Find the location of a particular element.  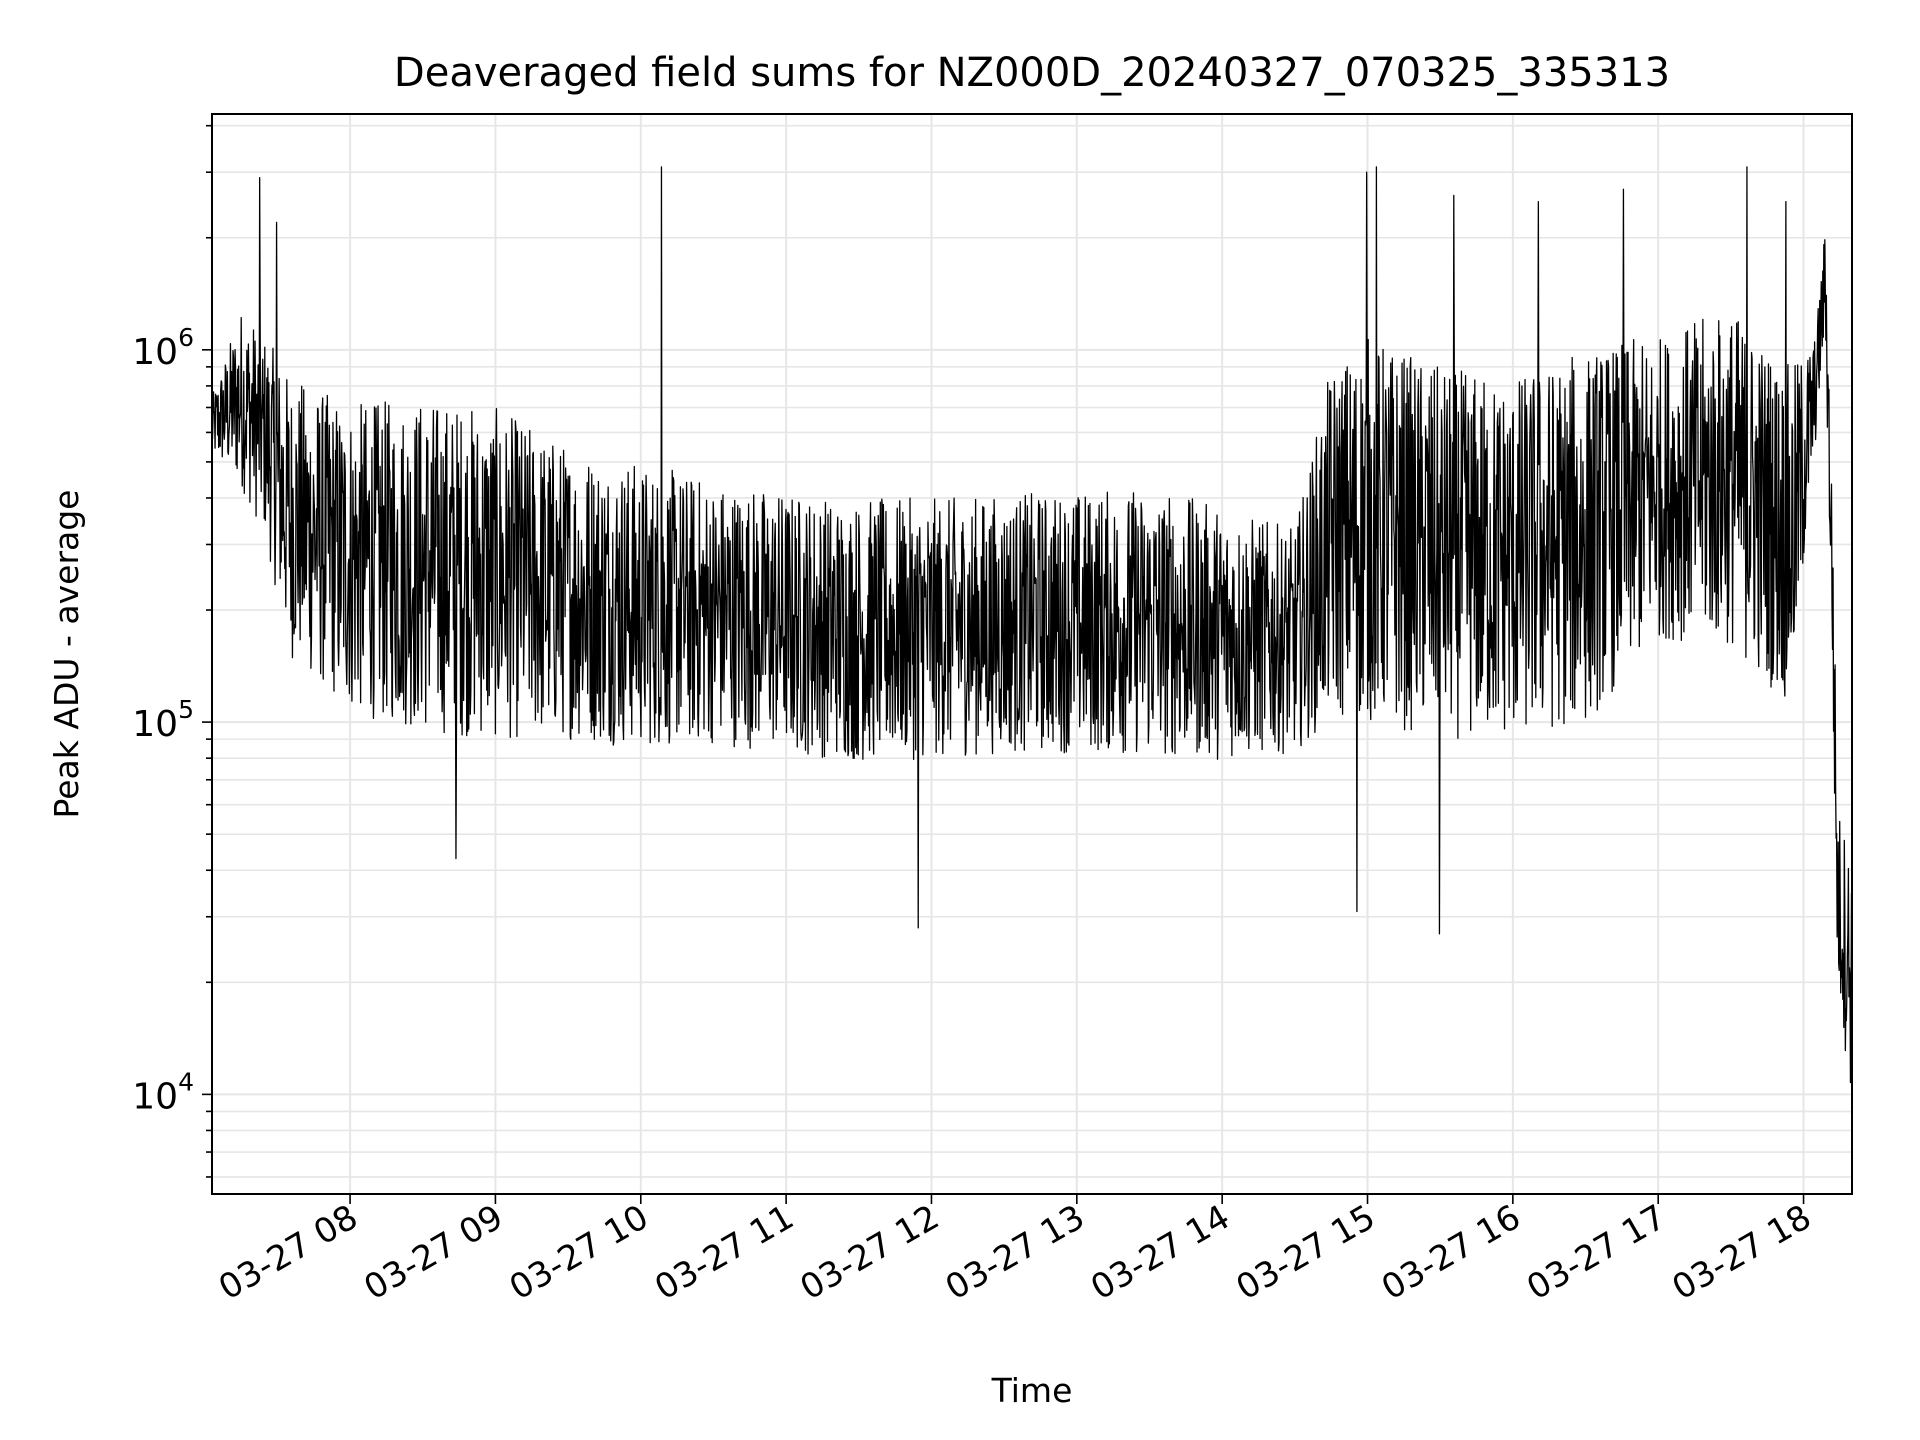

y-tick-exponent: 5 is located at coordinates (186, 709).